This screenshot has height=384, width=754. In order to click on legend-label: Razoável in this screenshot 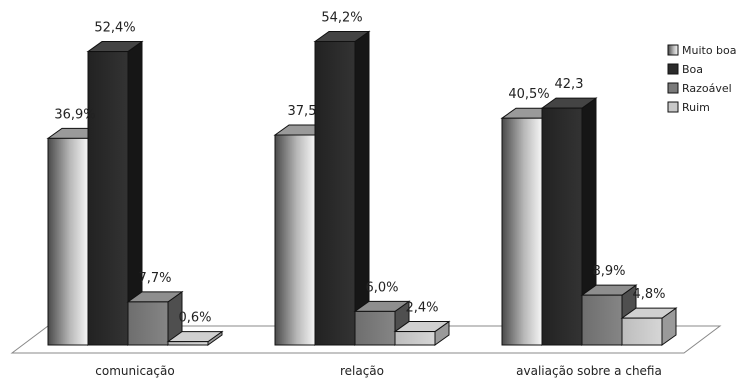, I will do `click(707, 88)`.